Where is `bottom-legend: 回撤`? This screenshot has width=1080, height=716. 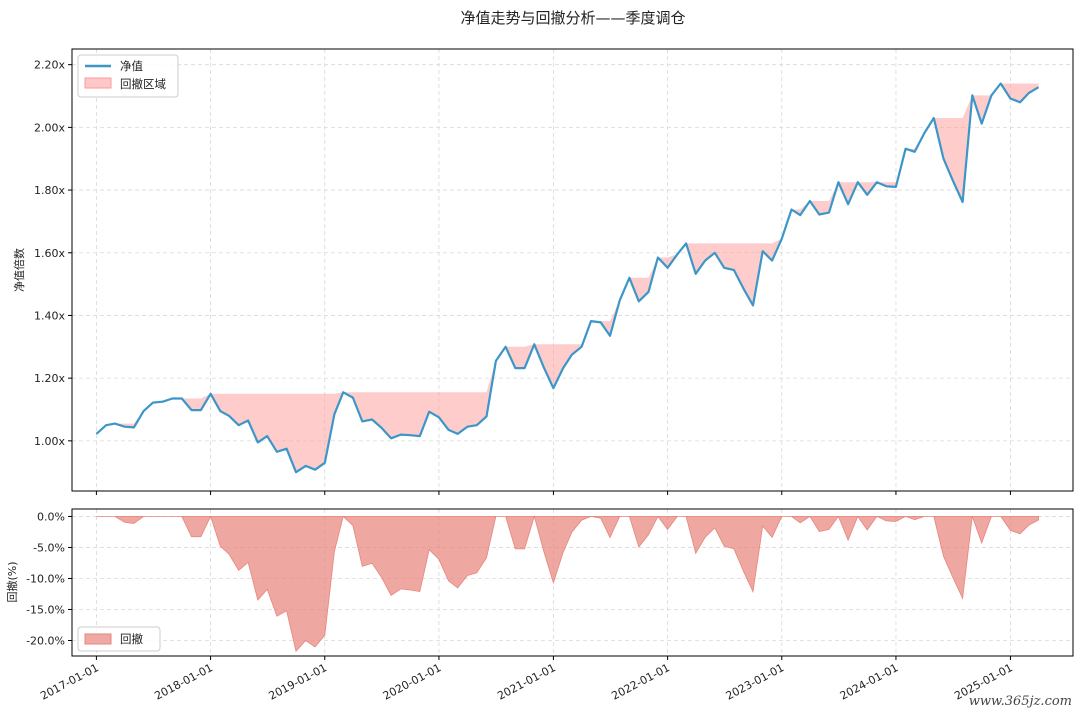 bottom-legend: 回撤 is located at coordinates (119, 639).